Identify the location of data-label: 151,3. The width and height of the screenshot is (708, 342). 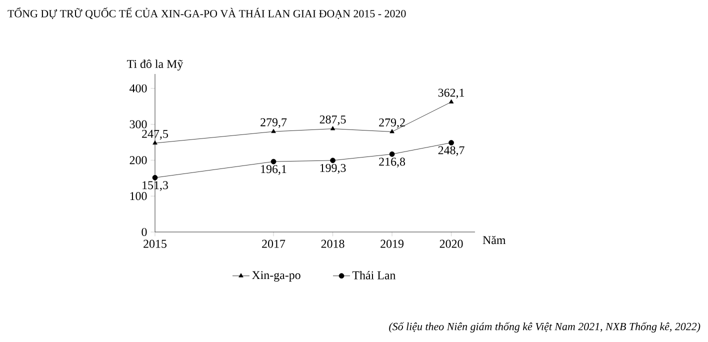
(155, 186).